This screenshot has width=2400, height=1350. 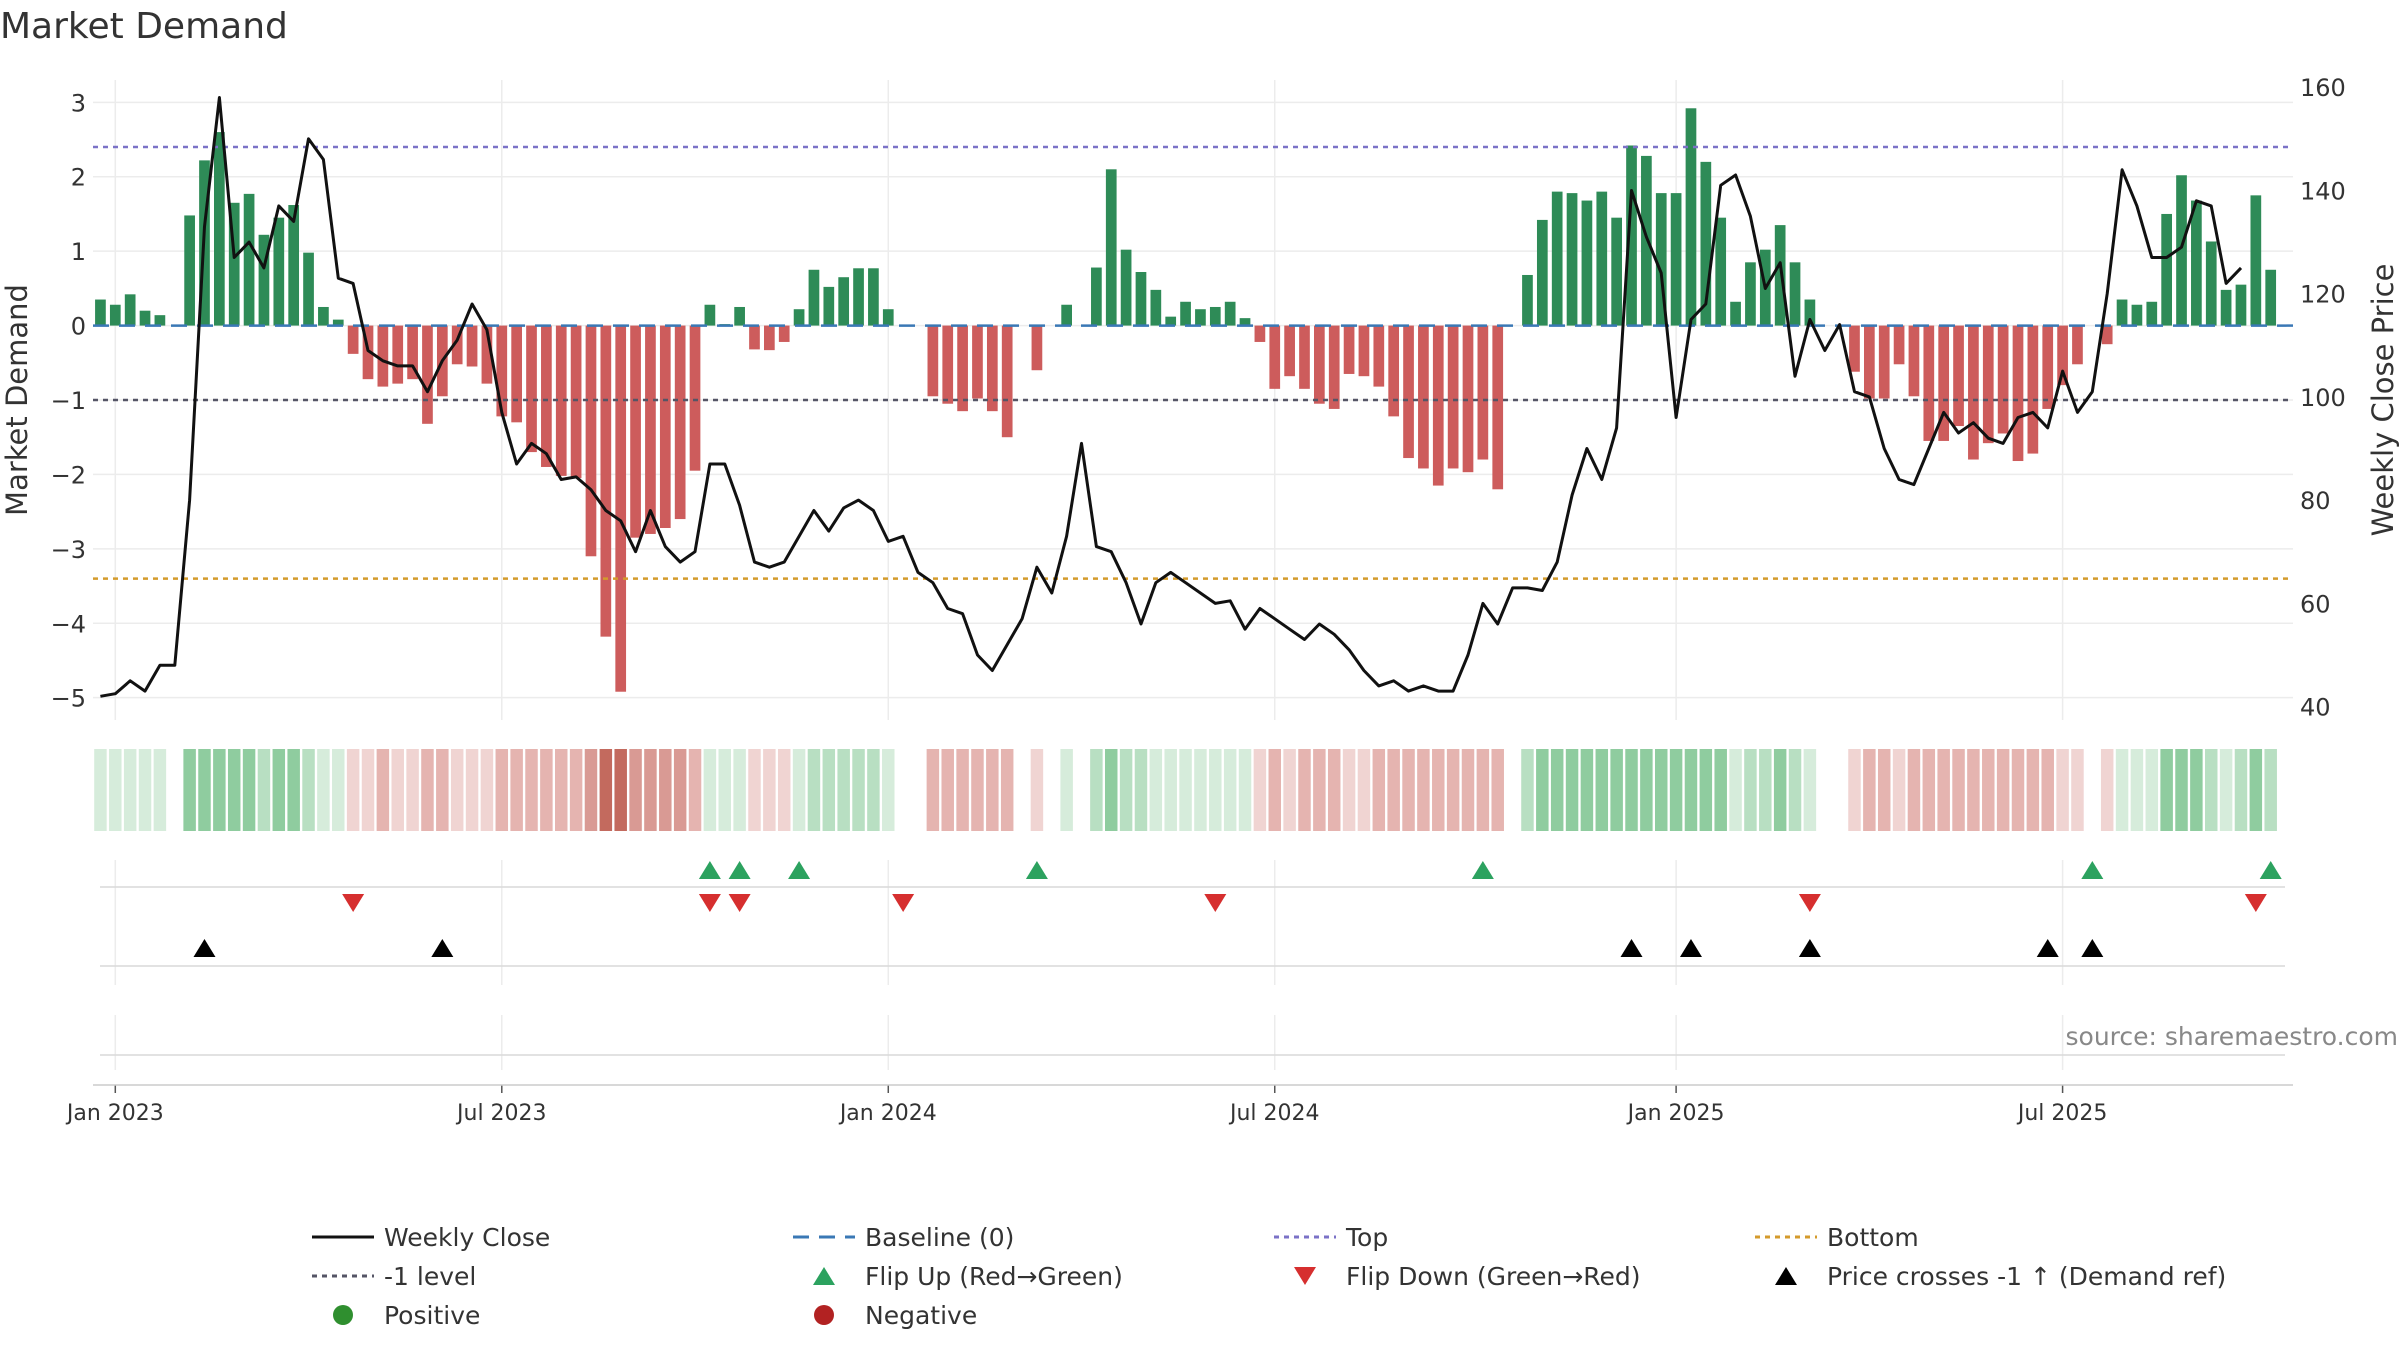 I want to click on x-tick-label: Jul 2023, so click(x=501, y=1113).